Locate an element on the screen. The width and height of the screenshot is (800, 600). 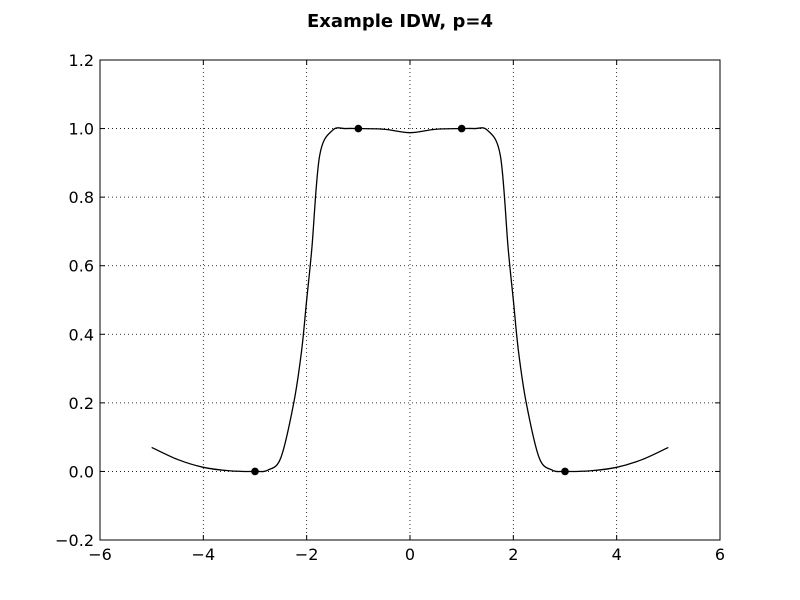
x-tick-label: −4 is located at coordinates (204, 554).